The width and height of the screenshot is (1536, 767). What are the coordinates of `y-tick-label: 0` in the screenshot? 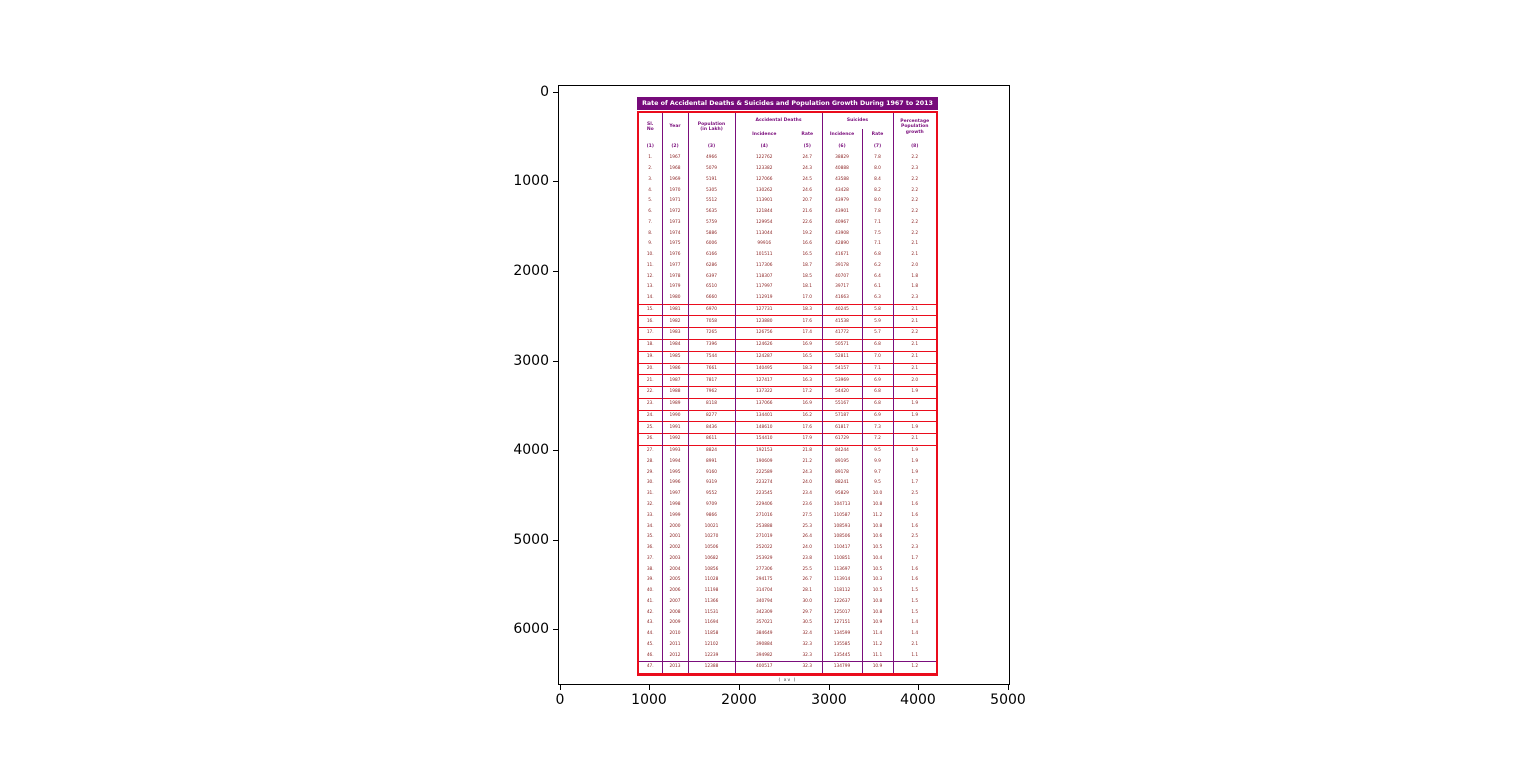 It's located at (544, 92).